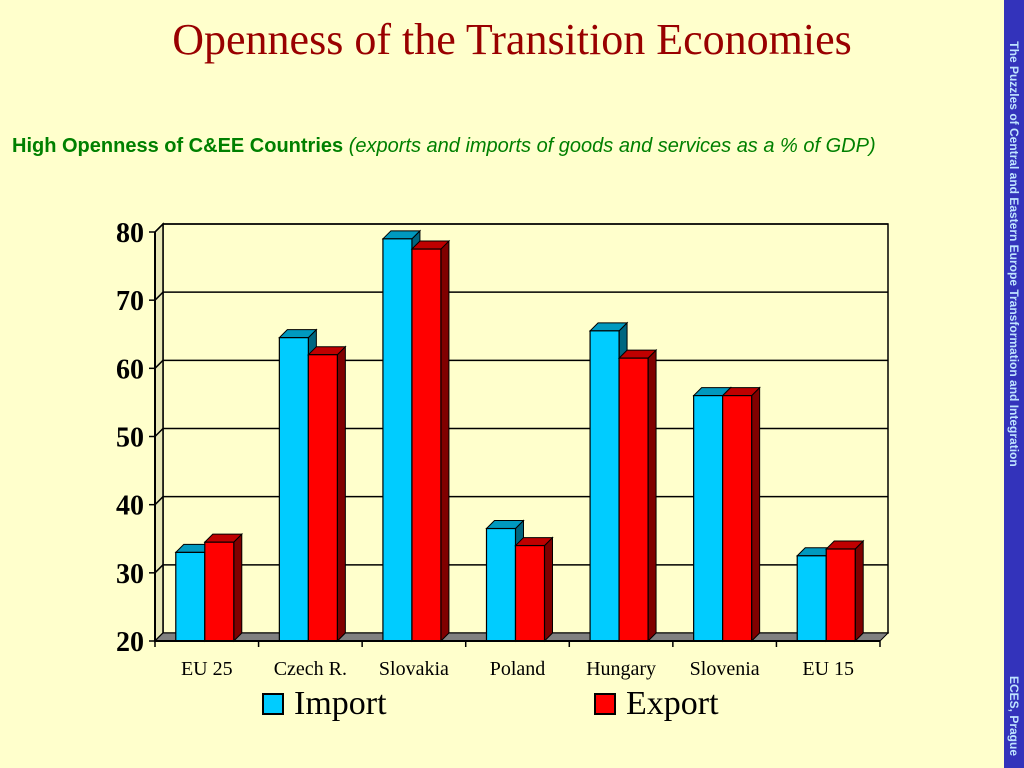 The image size is (1024, 768). I want to click on y-tick-label: 80, so click(130, 233).